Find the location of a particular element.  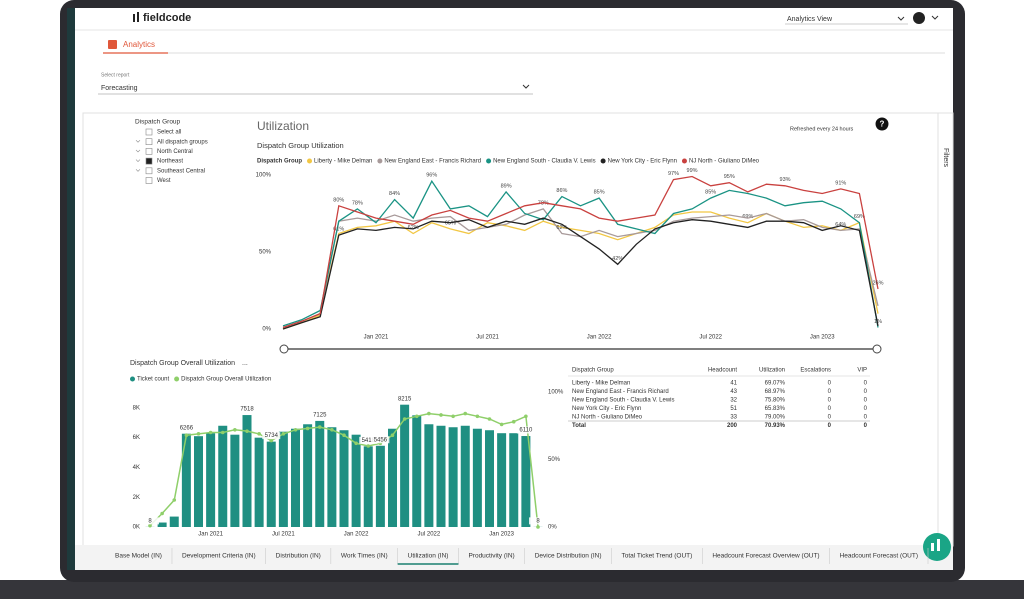

y-tick-label: 100% is located at coordinates (264, 176).